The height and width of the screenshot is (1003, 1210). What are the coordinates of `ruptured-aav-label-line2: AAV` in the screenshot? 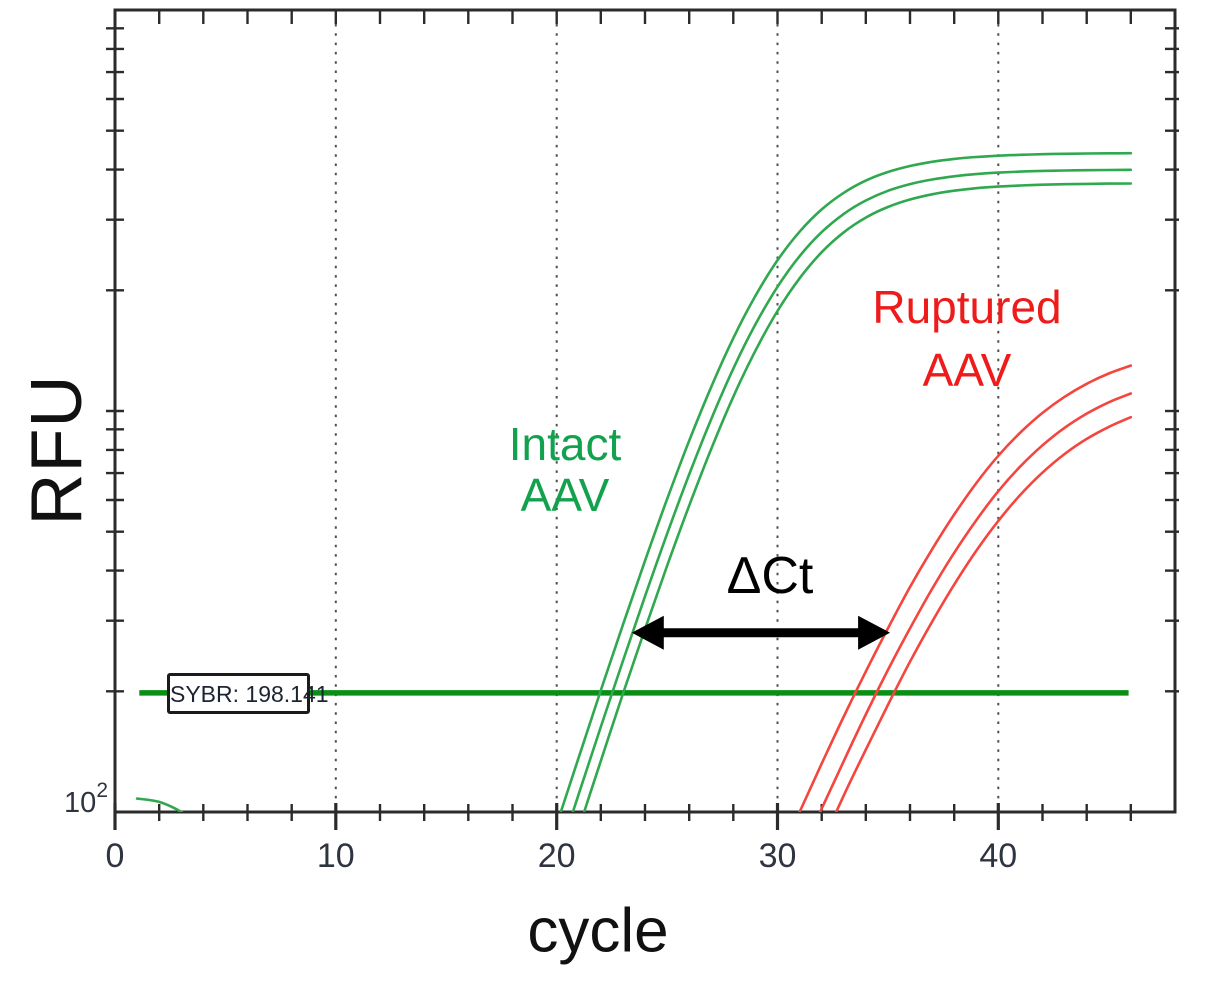 It's located at (967, 370).